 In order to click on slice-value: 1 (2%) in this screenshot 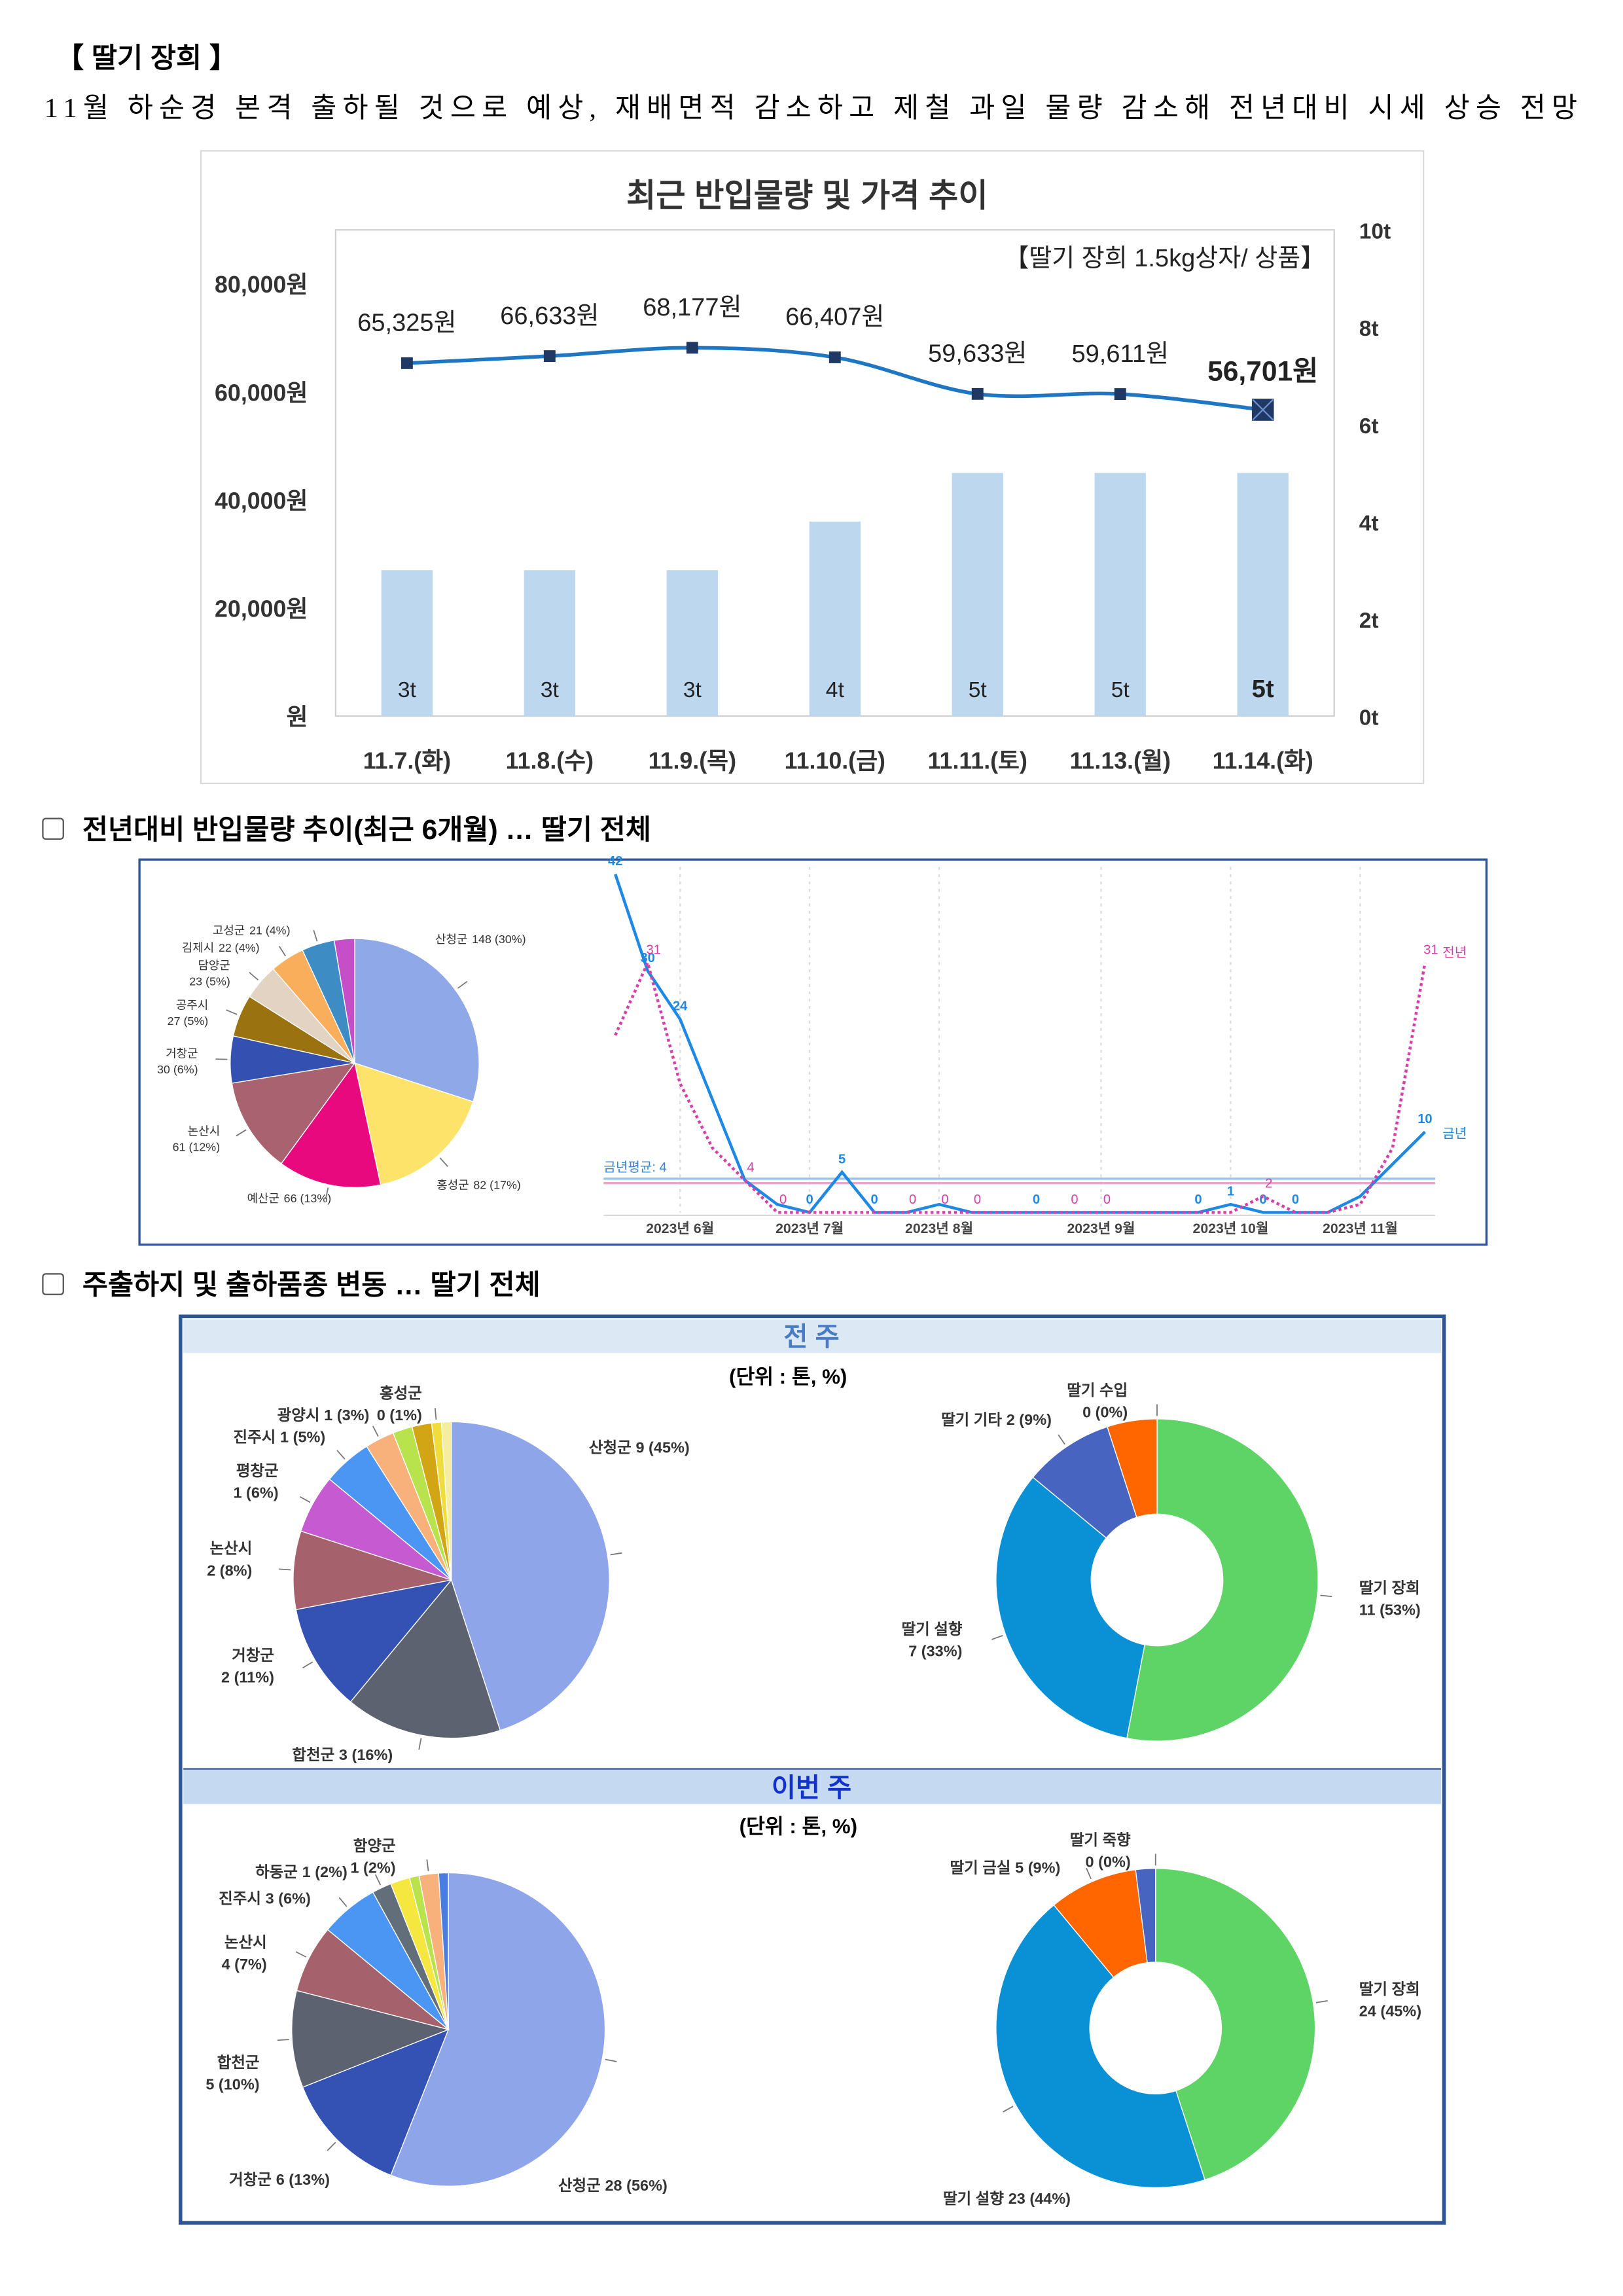, I will do `click(325, 1871)`.